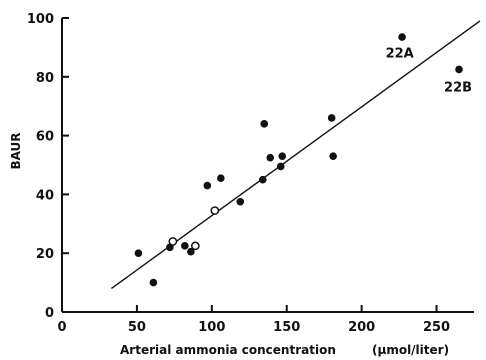 This screenshot has width=486, height=360. What do you see at coordinates (45, 137) in the screenshot?
I see `y-tick-label: 60` at bounding box center [45, 137].